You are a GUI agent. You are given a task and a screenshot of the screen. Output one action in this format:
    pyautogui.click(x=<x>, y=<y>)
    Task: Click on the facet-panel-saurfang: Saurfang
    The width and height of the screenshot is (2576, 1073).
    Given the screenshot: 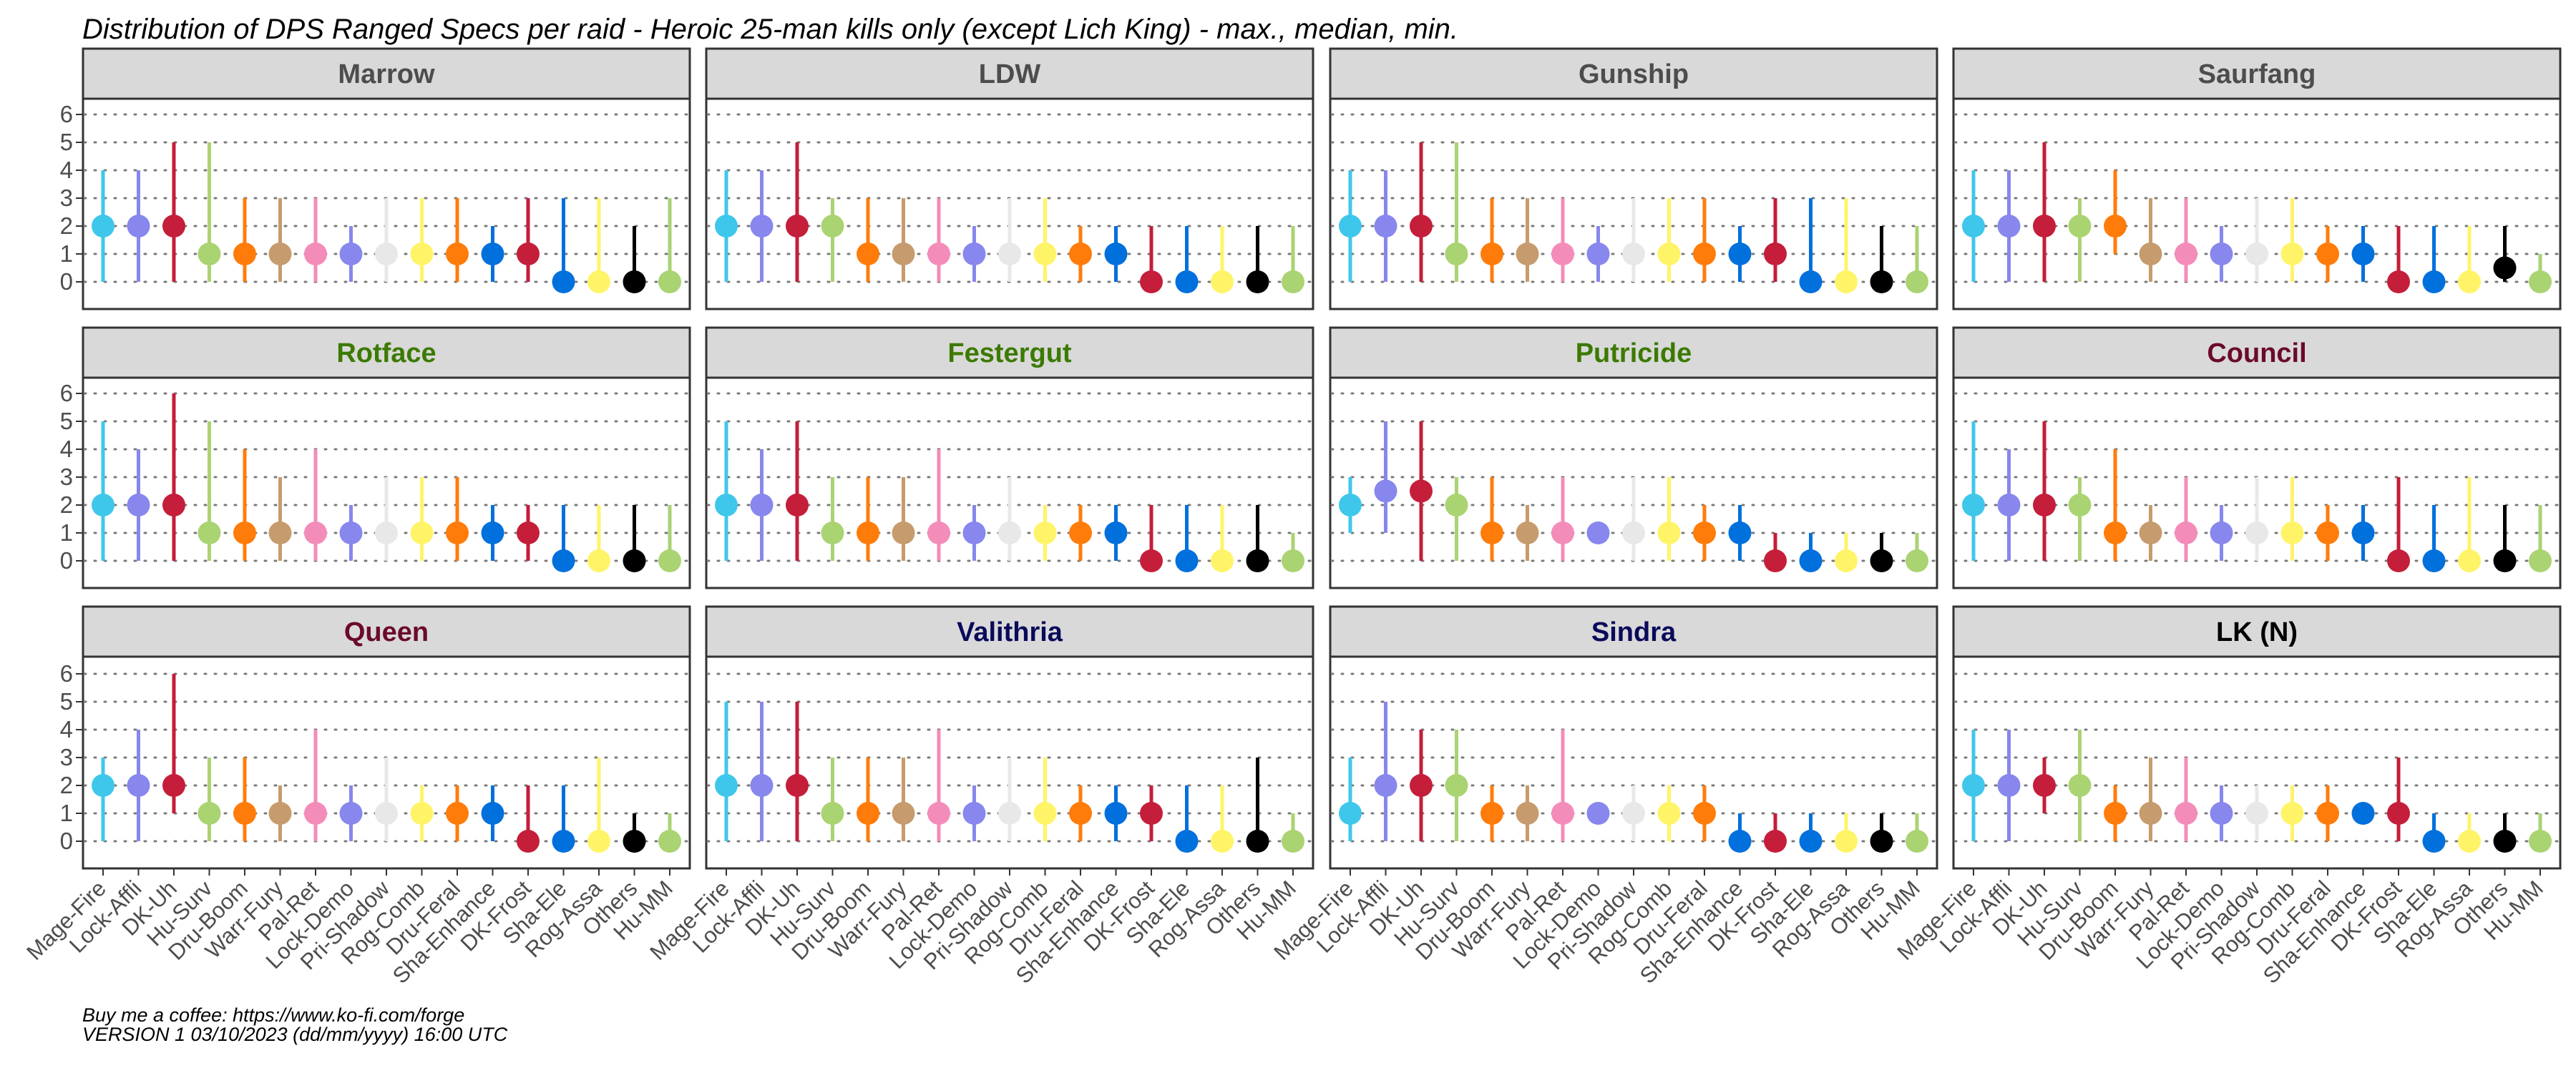 What is the action you would take?
    pyautogui.click(x=2257, y=178)
    